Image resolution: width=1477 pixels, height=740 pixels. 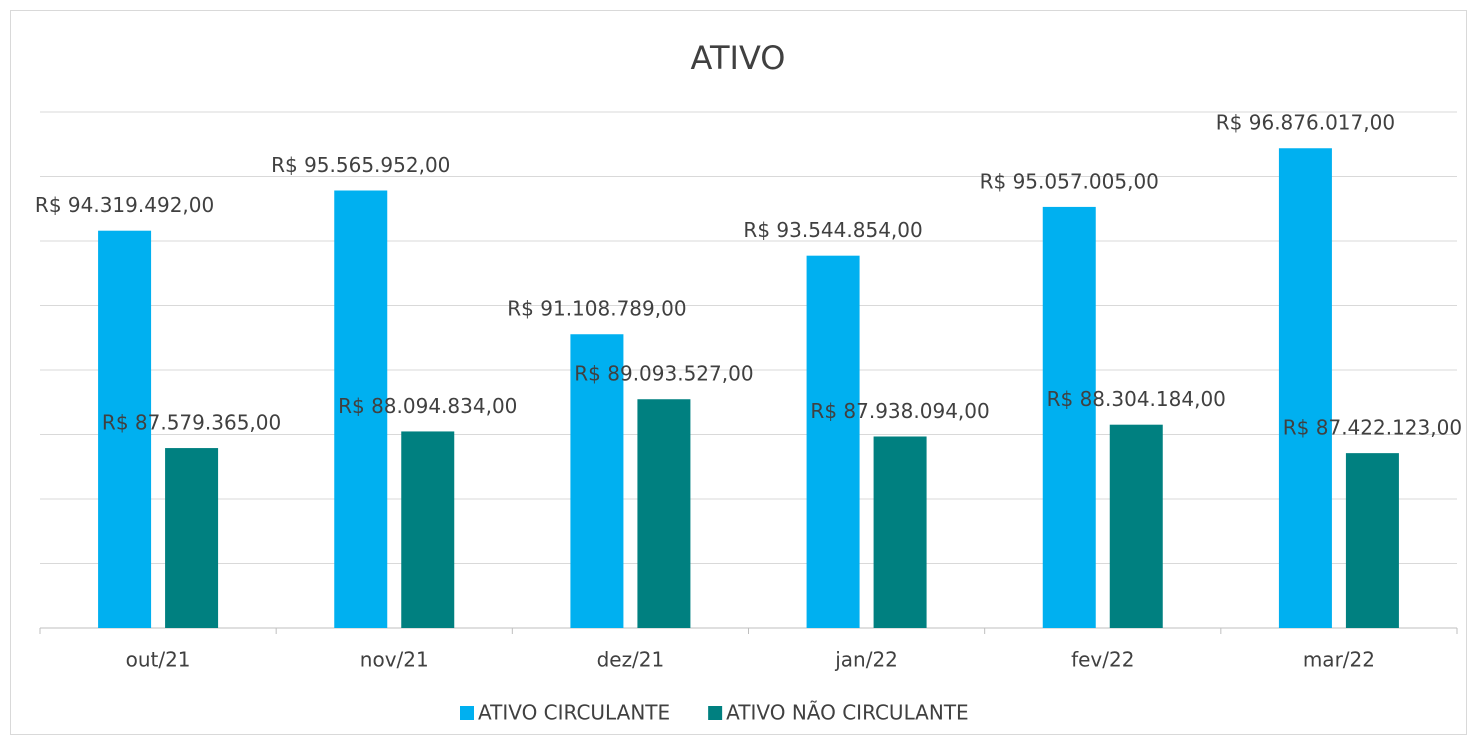 I want to click on x-tick-label: jan/22, so click(x=866, y=660).